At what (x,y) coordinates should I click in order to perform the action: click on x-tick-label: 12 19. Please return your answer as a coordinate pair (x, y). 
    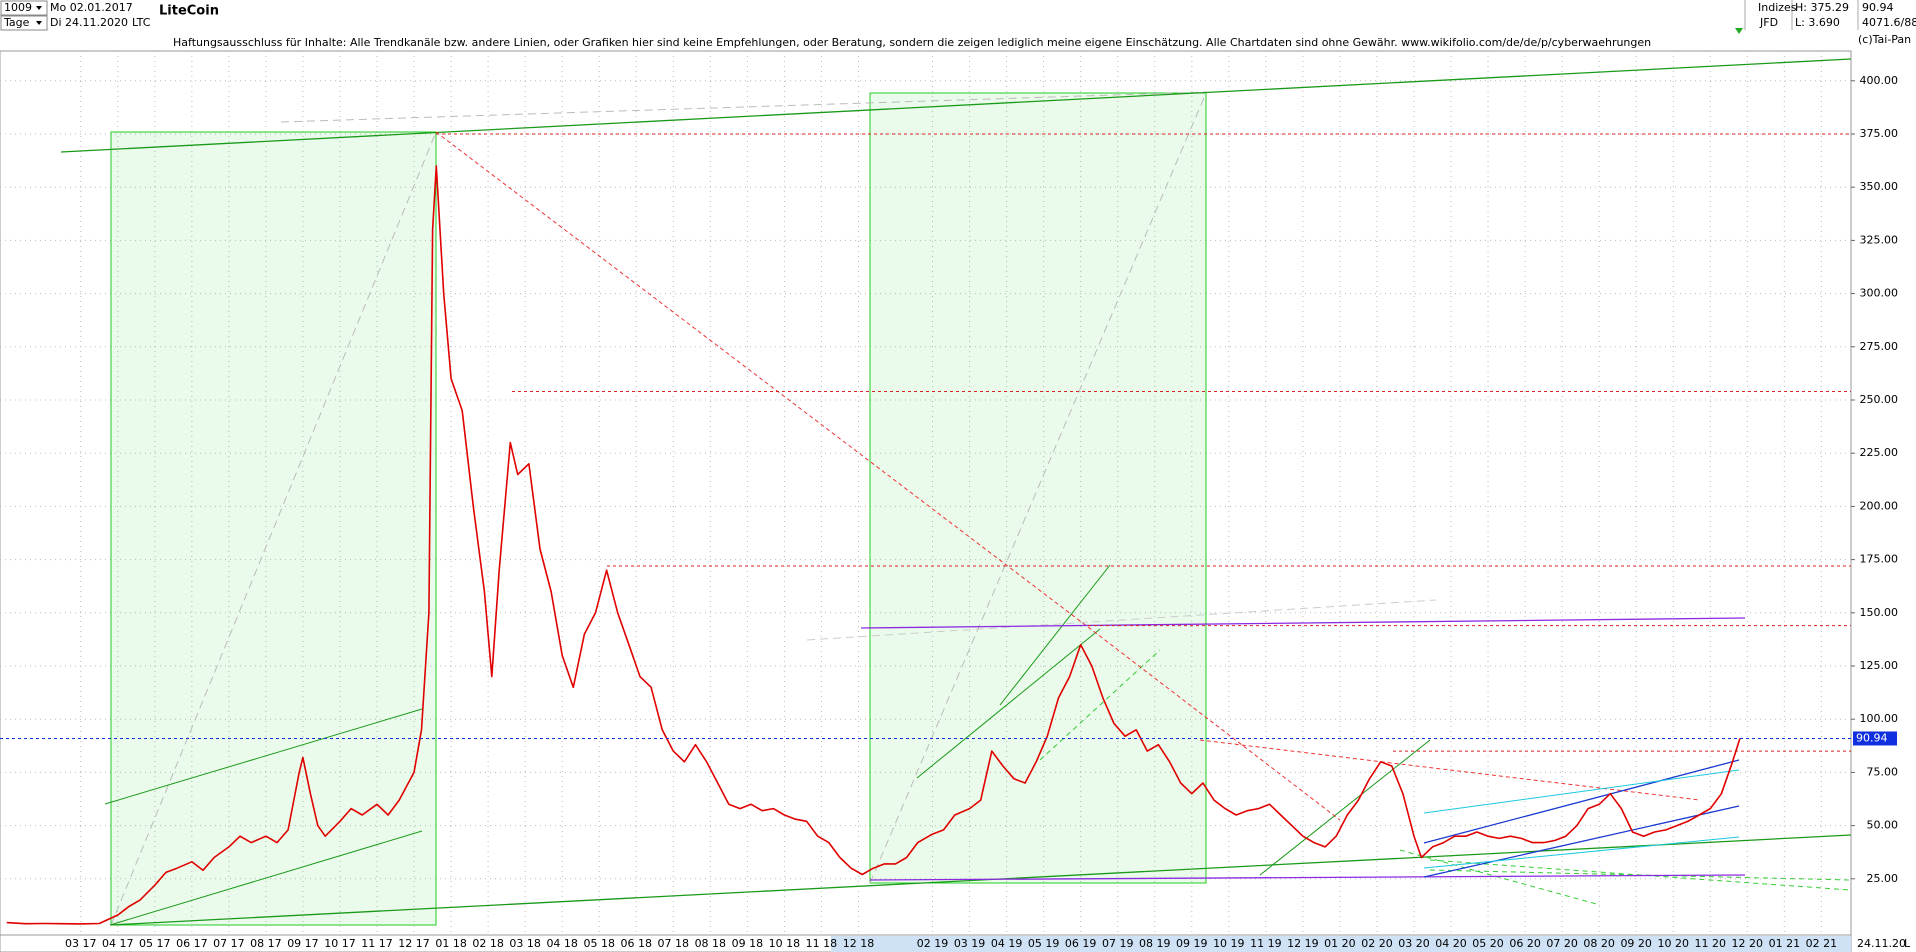
    Looking at the image, I should click on (1303, 943).